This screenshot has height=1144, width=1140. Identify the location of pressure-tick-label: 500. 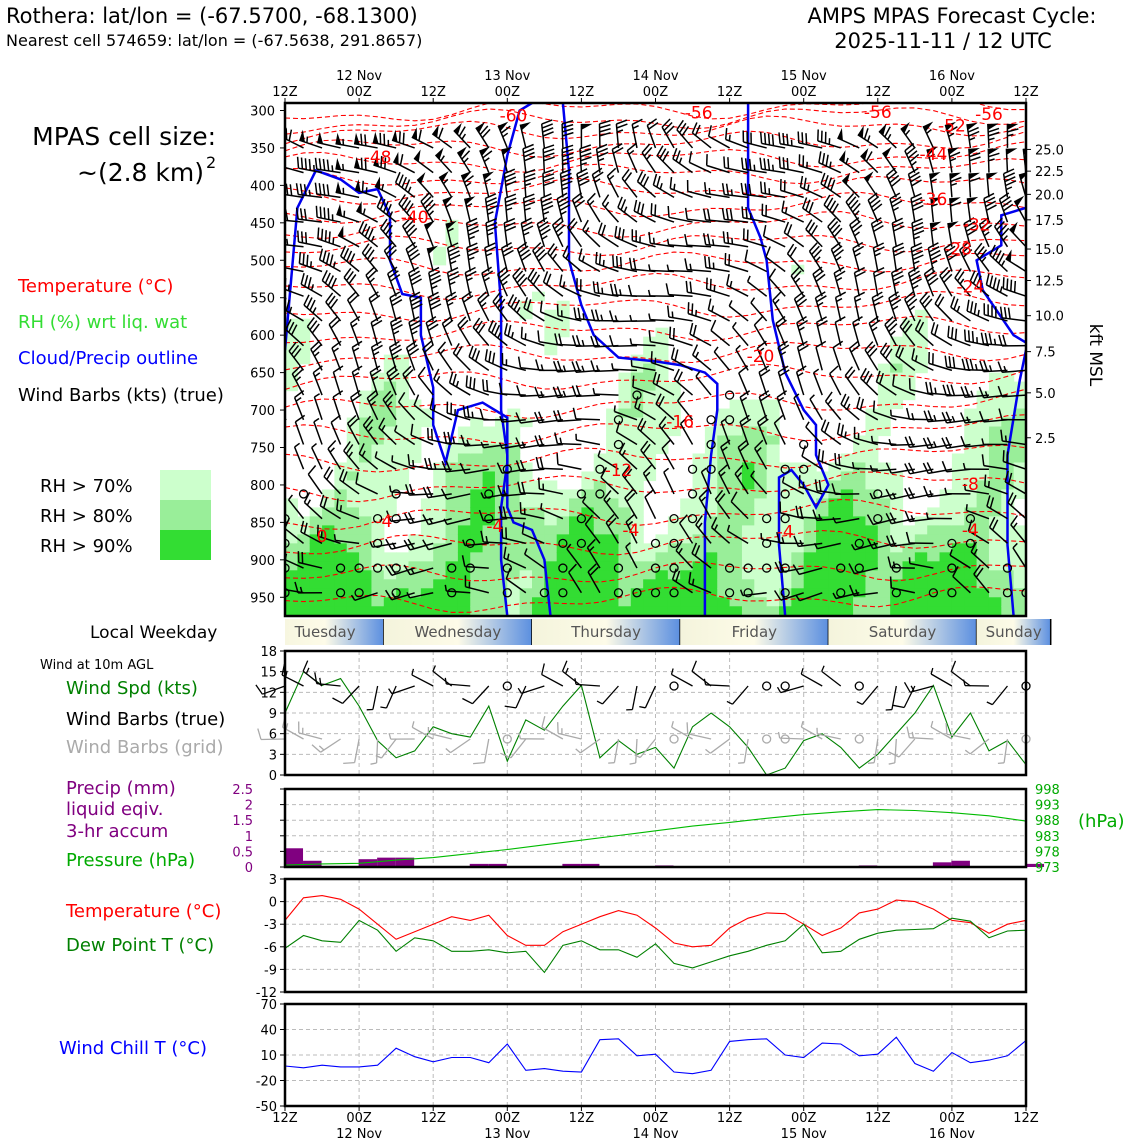
(262, 261).